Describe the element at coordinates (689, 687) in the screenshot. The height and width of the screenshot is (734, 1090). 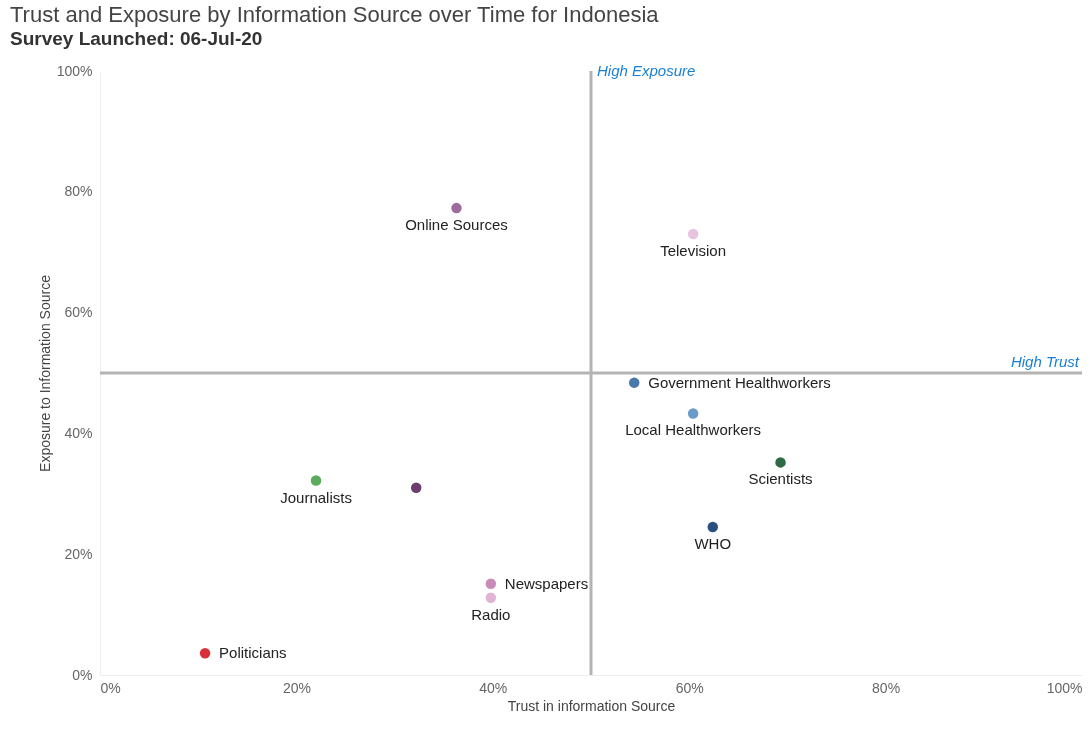
I see `x-tick-label: 60%` at that location.